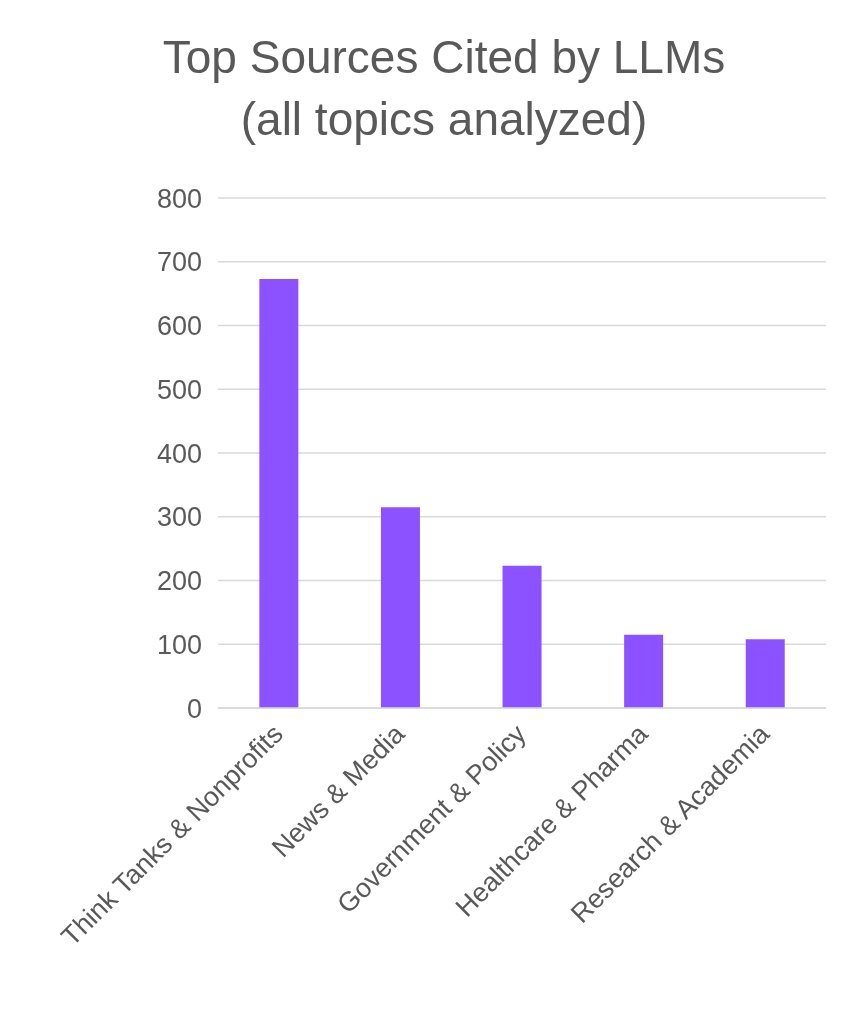  I want to click on y-tick-label: 600, so click(179, 326).